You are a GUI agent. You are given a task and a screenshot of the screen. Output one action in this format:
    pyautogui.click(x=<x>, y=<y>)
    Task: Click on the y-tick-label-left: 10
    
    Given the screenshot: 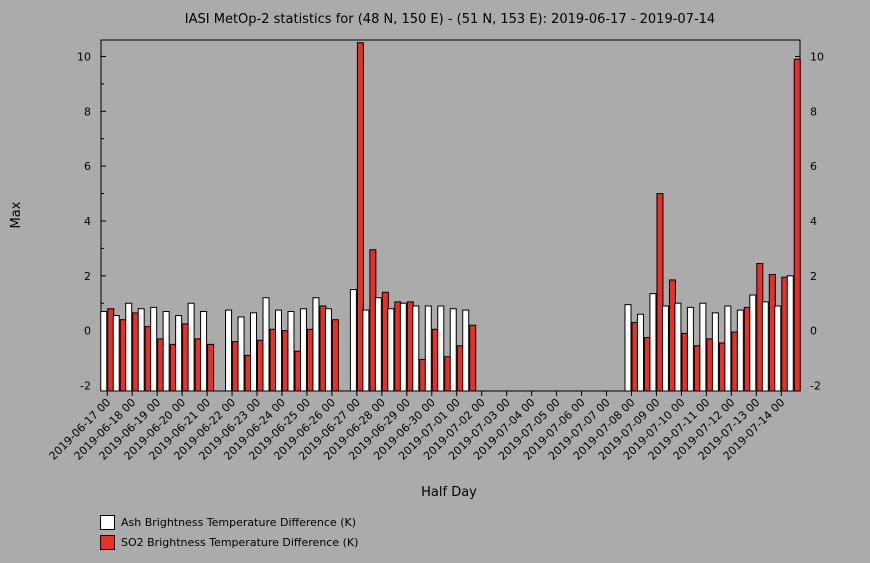 What is the action you would take?
    pyautogui.click(x=84, y=56)
    